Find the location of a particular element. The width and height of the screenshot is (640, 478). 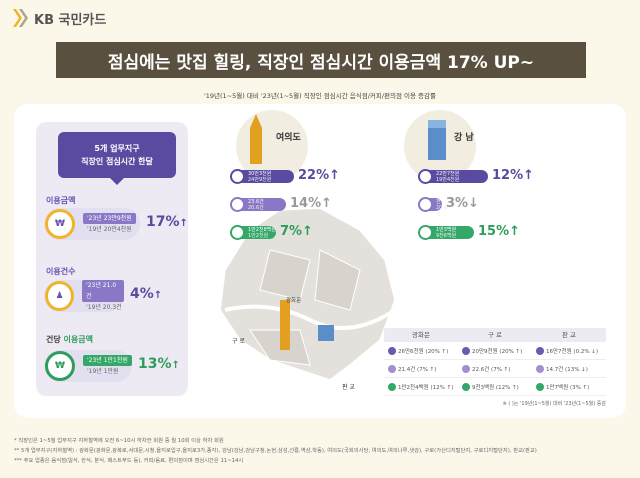

yeouido-2019-2: 1만2천원 is located at coordinates (258, 235).